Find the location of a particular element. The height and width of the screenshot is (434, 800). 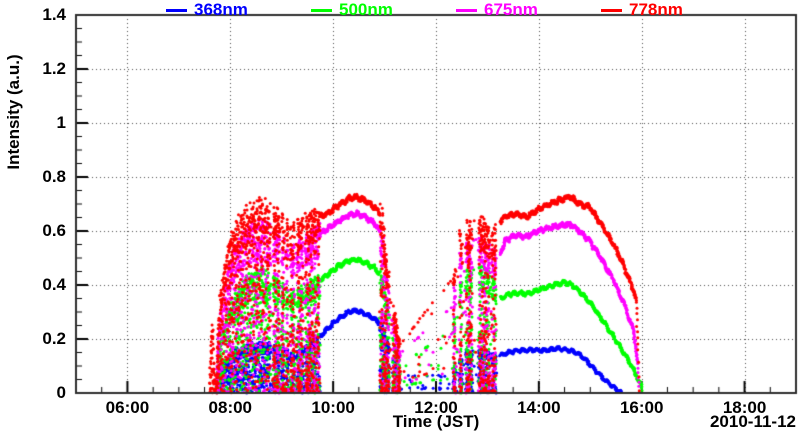

legend-item-368nm: 368nm is located at coordinates (207, 10).